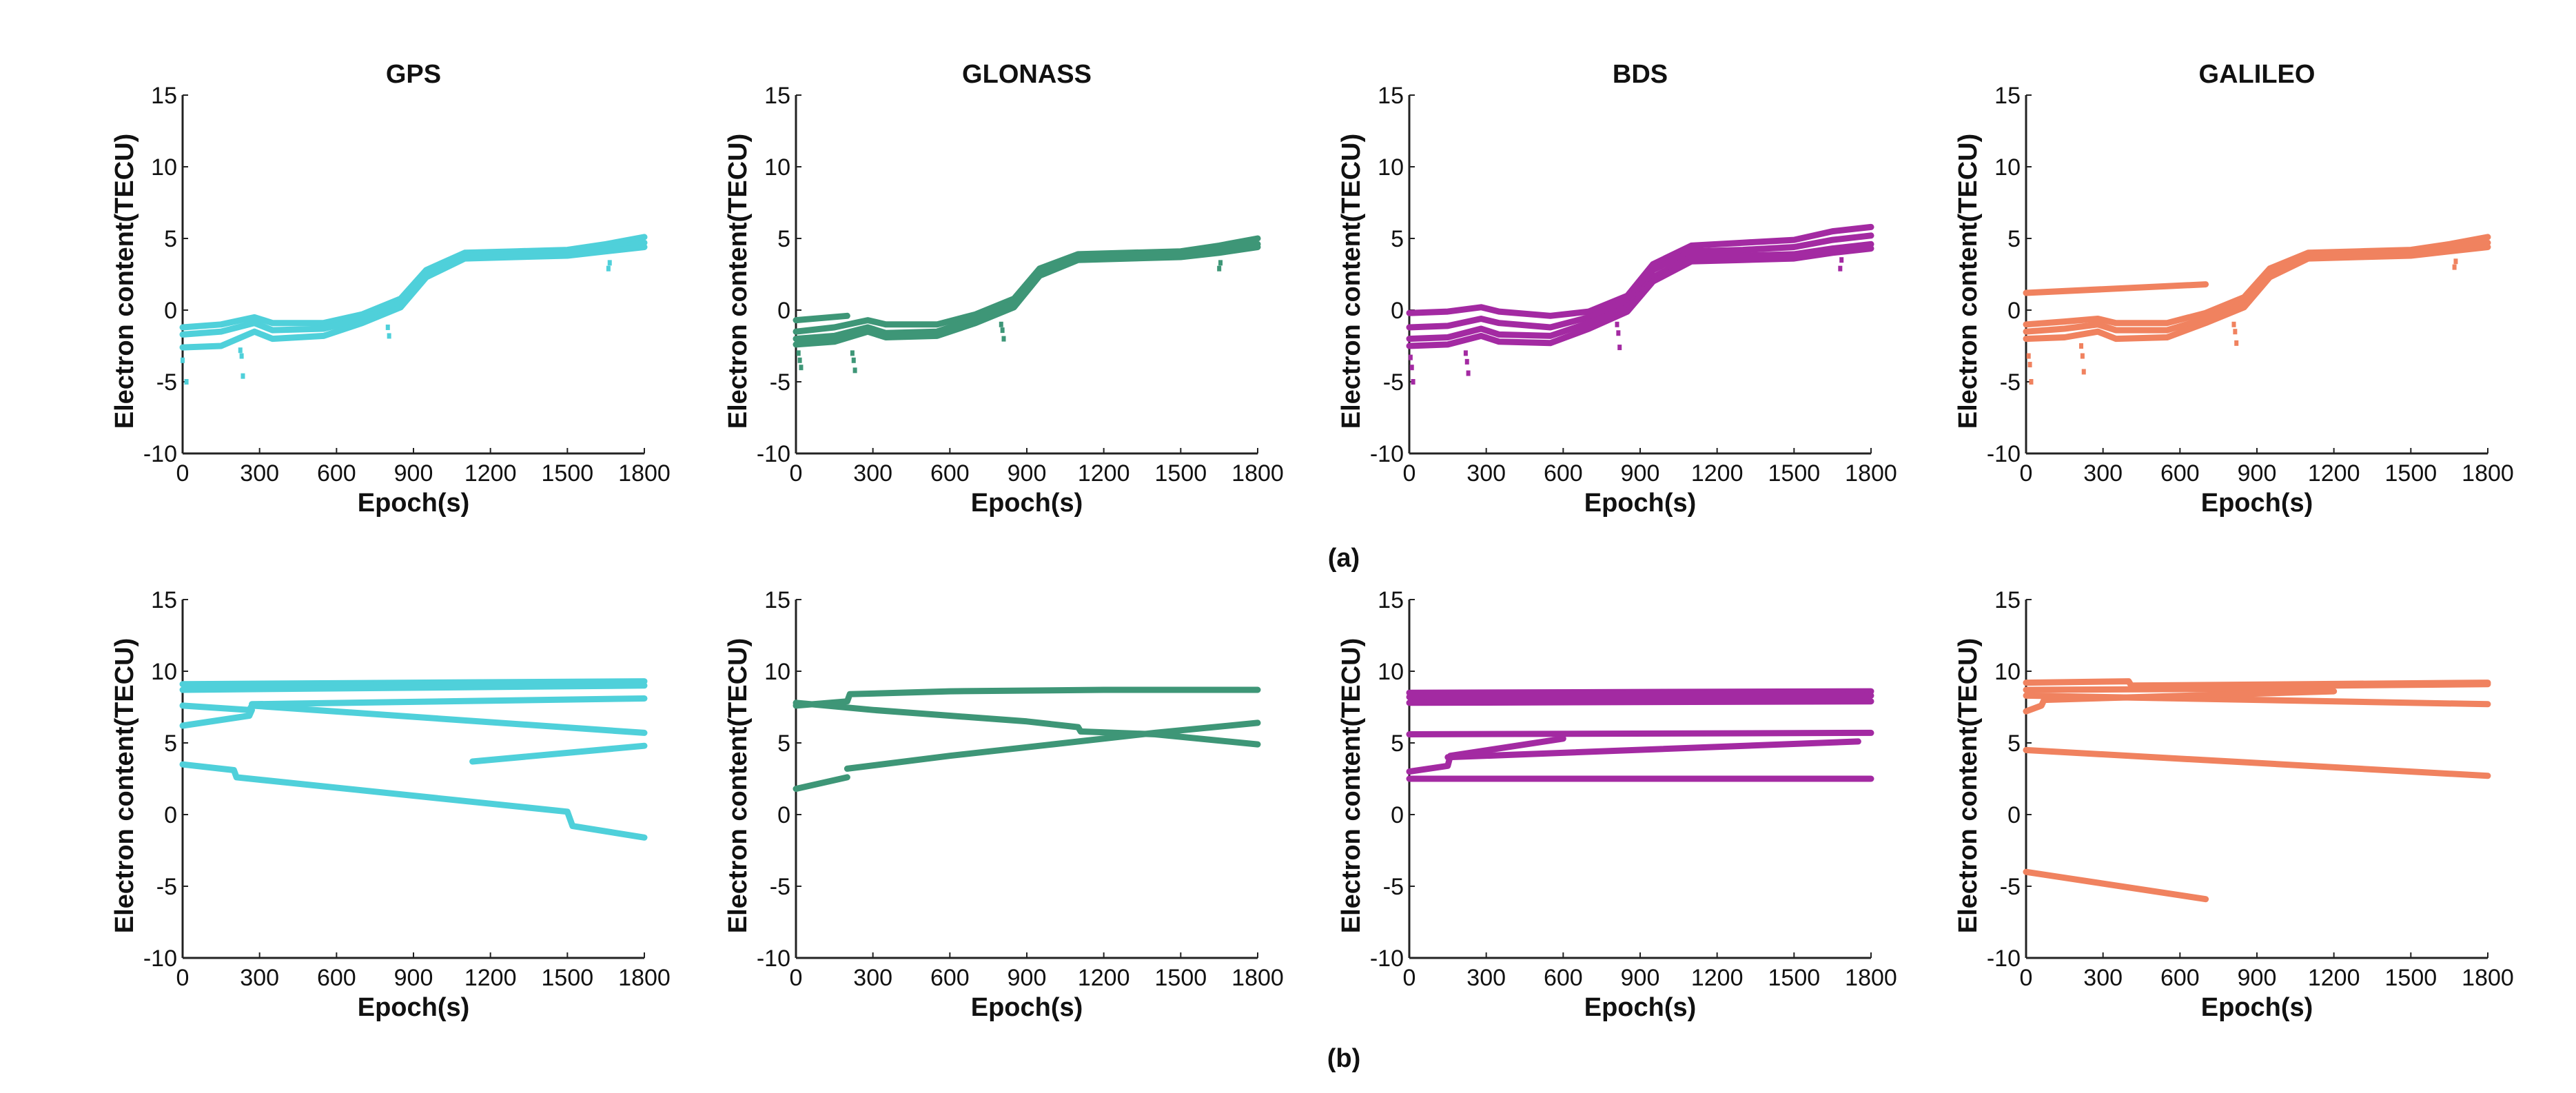 This screenshot has width=2576, height=1093. What do you see at coordinates (2257, 74) in the screenshot?
I see `chart-title: GALILEO` at bounding box center [2257, 74].